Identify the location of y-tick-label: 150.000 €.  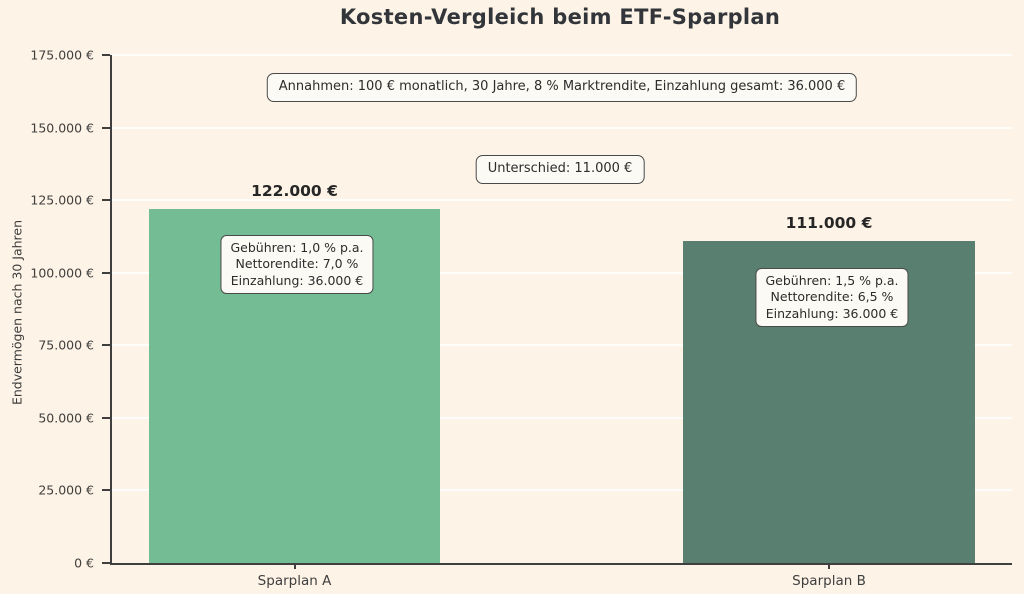
(62, 128).